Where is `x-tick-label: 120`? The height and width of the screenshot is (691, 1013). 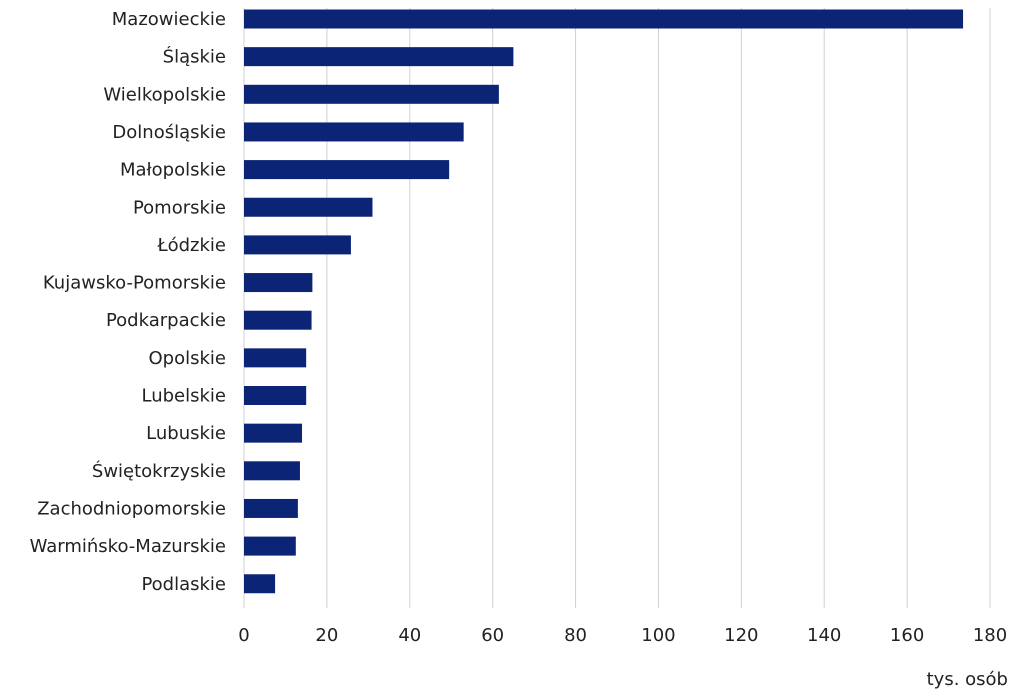 x-tick-label: 120 is located at coordinates (741, 635).